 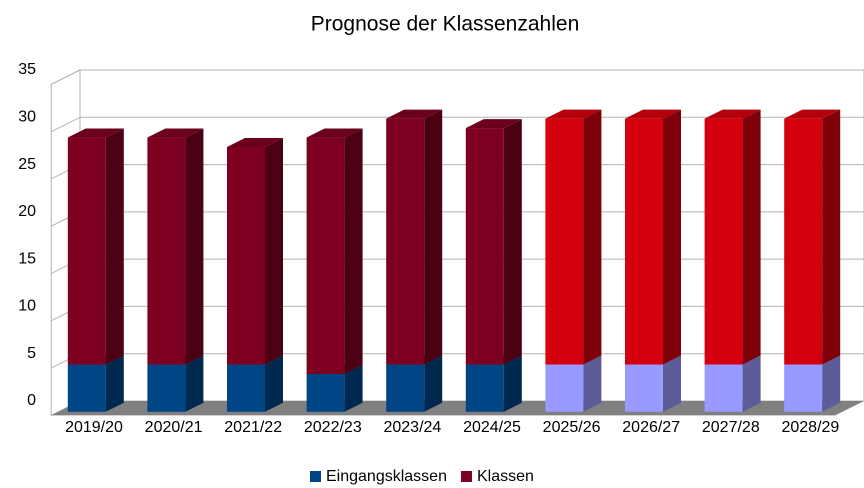 What do you see at coordinates (27, 164) in the screenshot?
I see `y-tick-label: 25` at bounding box center [27, 164].